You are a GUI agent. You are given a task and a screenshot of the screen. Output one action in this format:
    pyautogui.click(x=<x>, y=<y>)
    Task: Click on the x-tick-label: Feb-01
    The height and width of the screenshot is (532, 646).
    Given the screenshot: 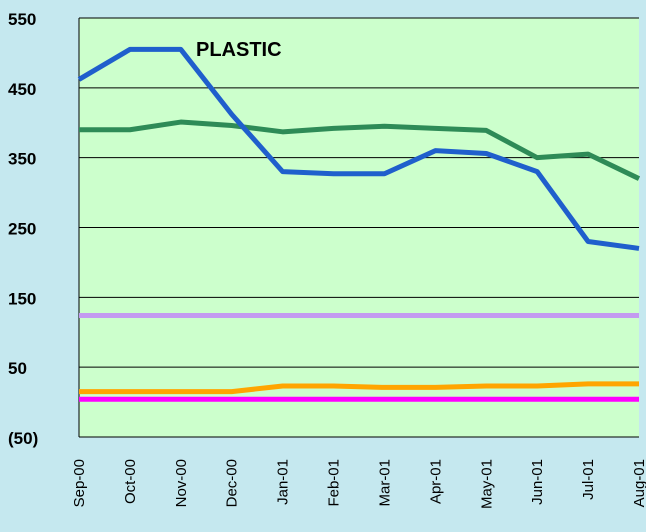 What is the action you would take?
    pyautogui.click(x=334, y=483)
    